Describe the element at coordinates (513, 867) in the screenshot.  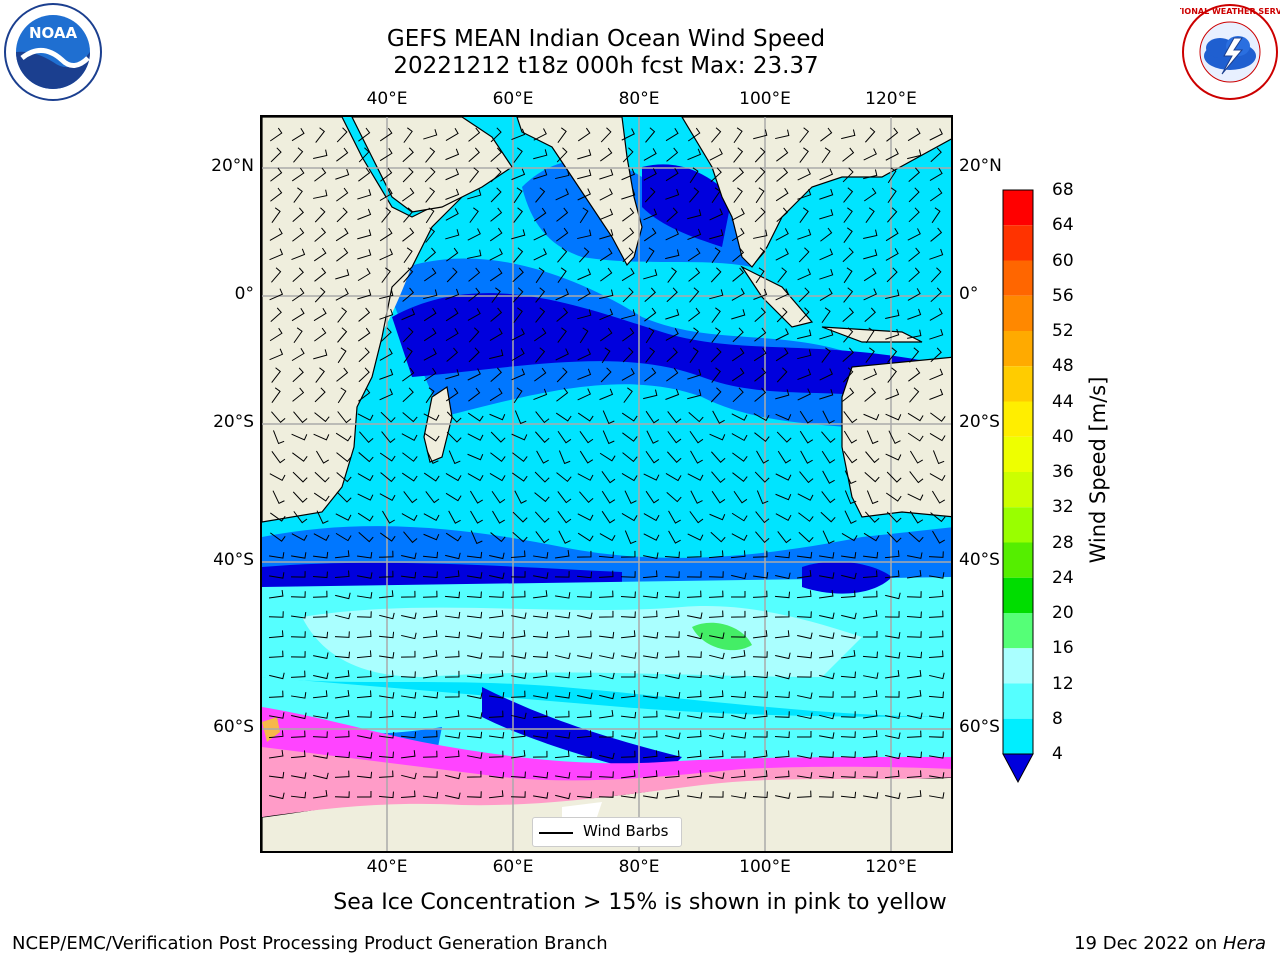
I see `lon-tick-bottom: 60°E` at that location.